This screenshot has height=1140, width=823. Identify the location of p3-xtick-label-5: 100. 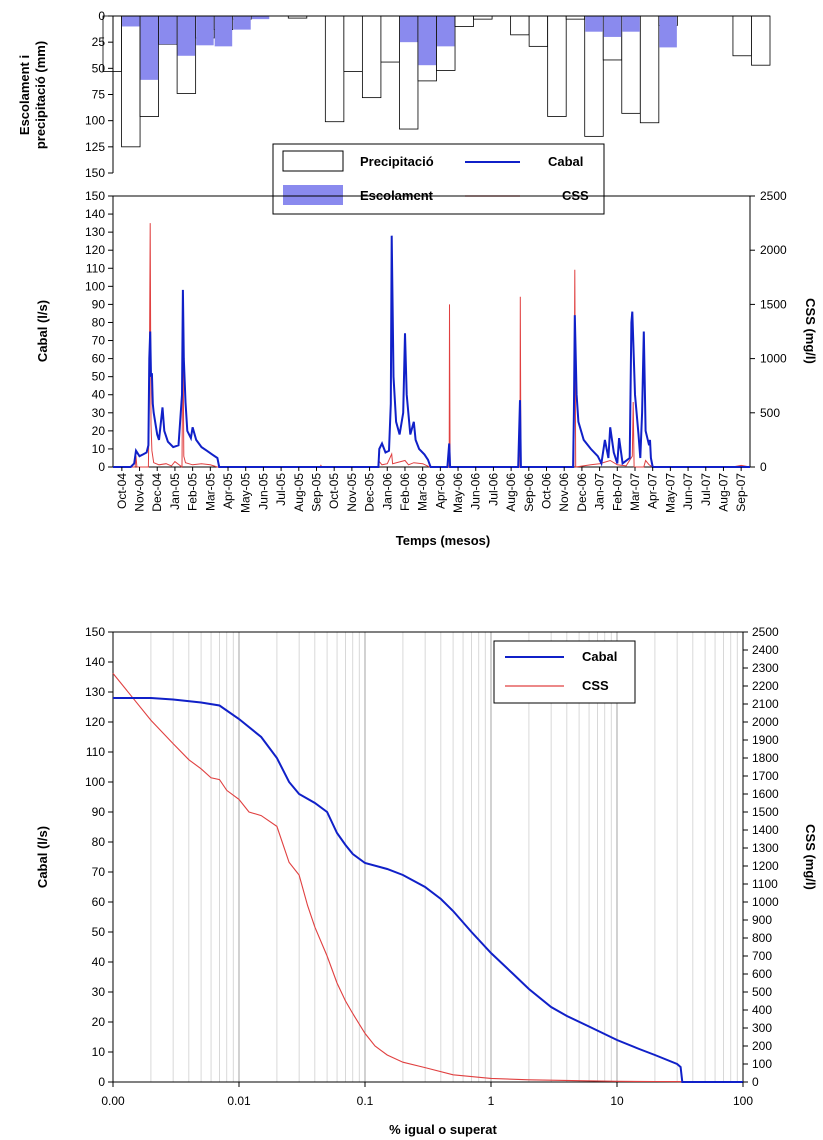
(743, 1101).